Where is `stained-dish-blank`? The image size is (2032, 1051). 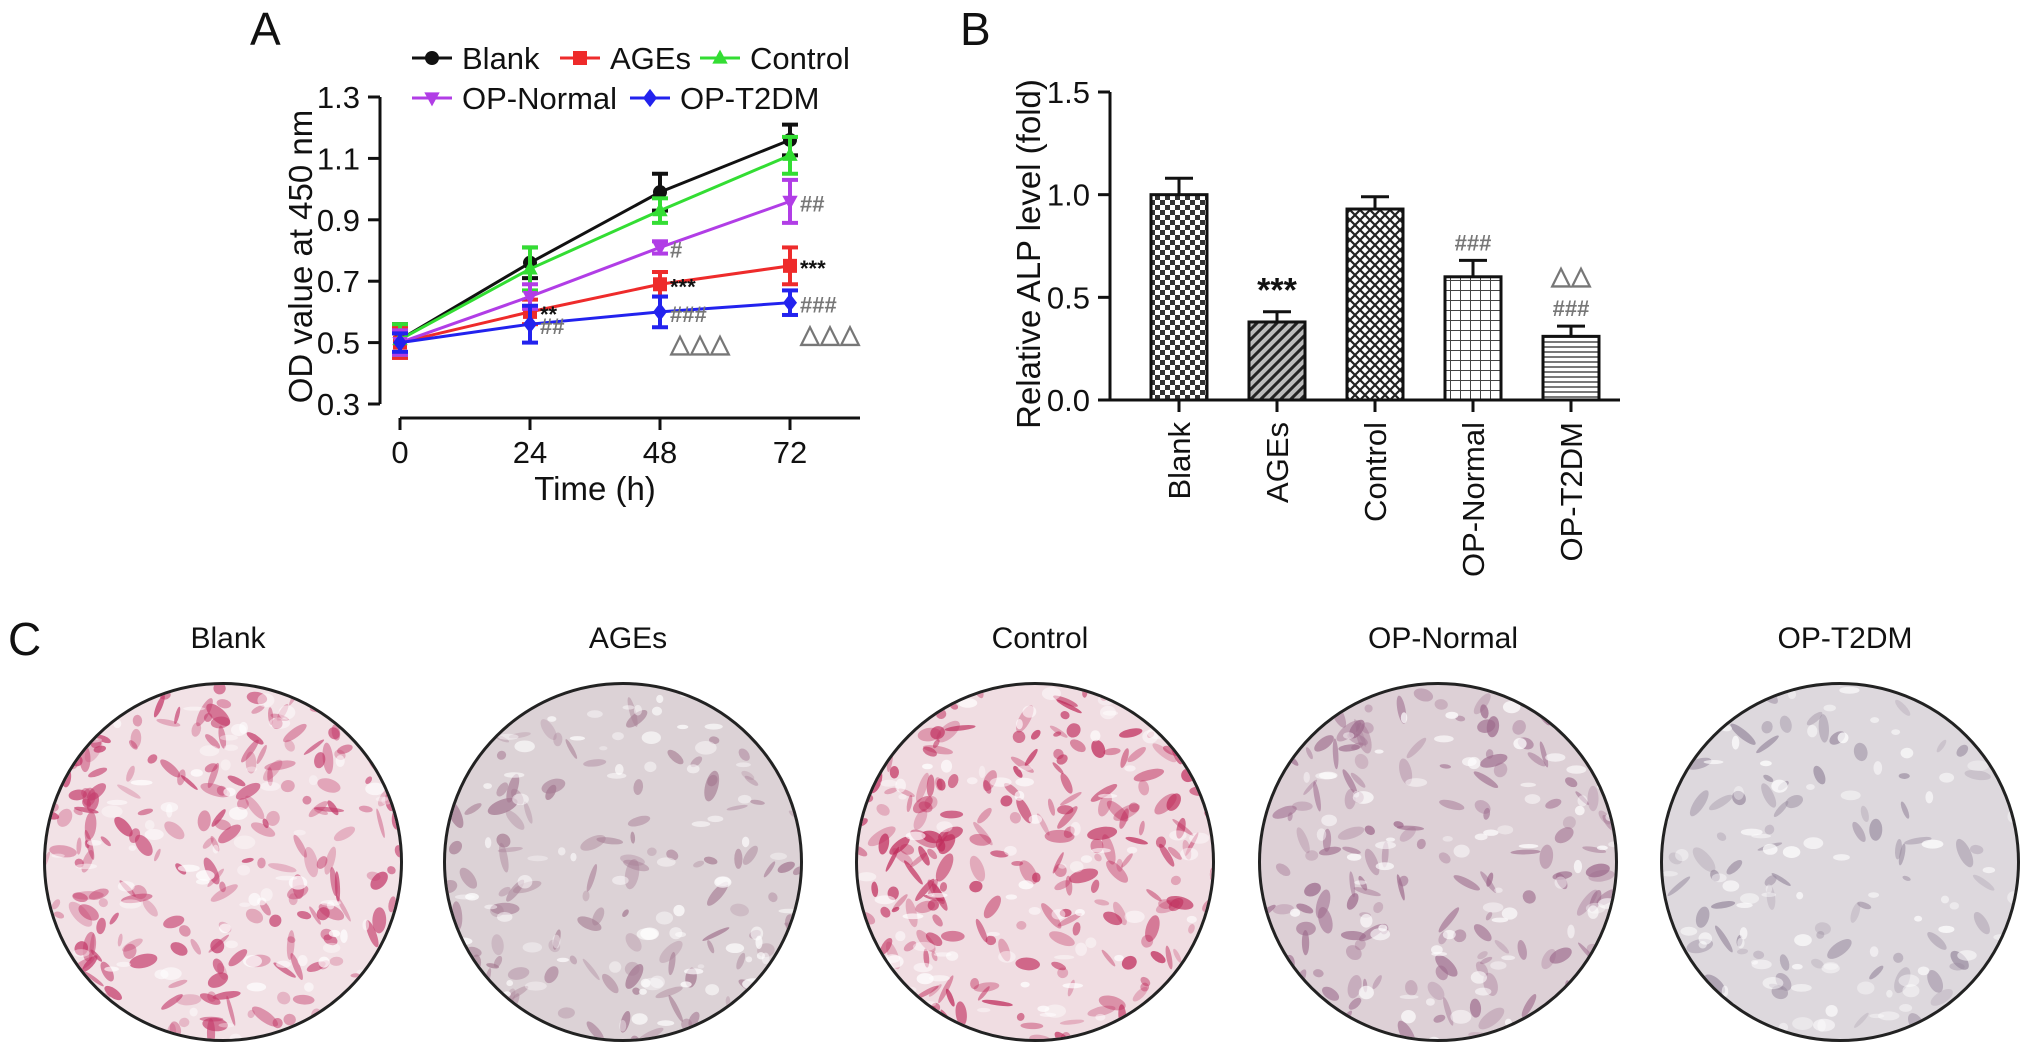
stained-dish-blank is located at coordinates (223, 862).